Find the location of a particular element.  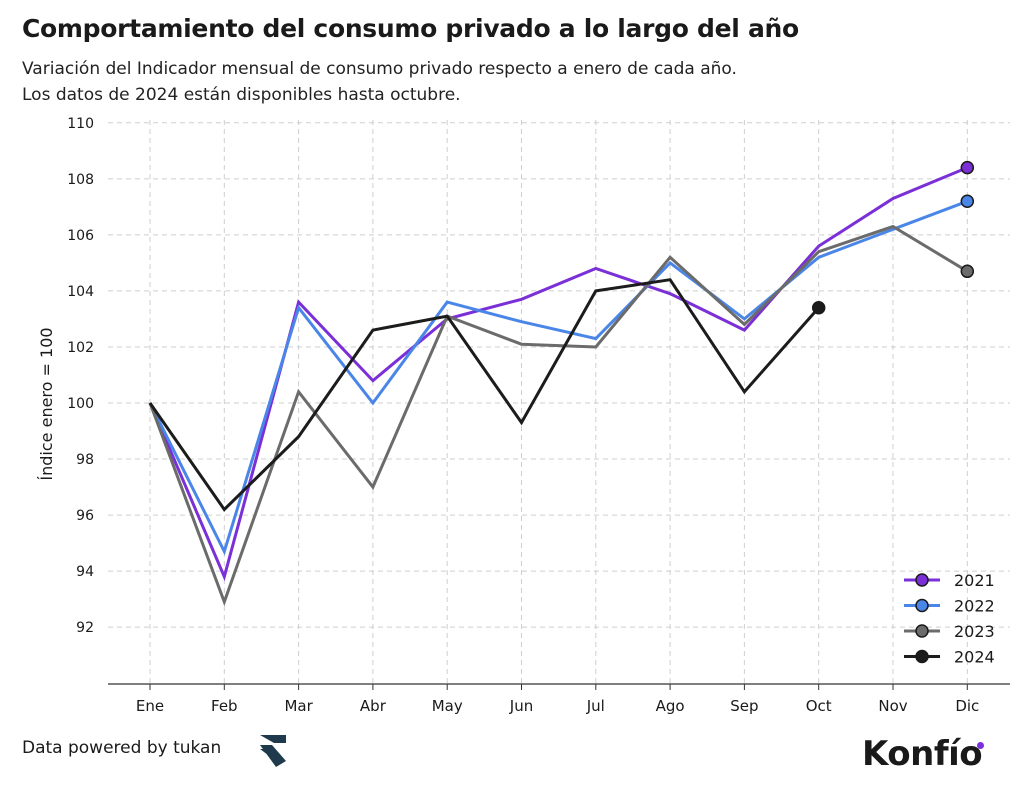

legend-label-2024: 2024 is located at coordinates (974, 657).